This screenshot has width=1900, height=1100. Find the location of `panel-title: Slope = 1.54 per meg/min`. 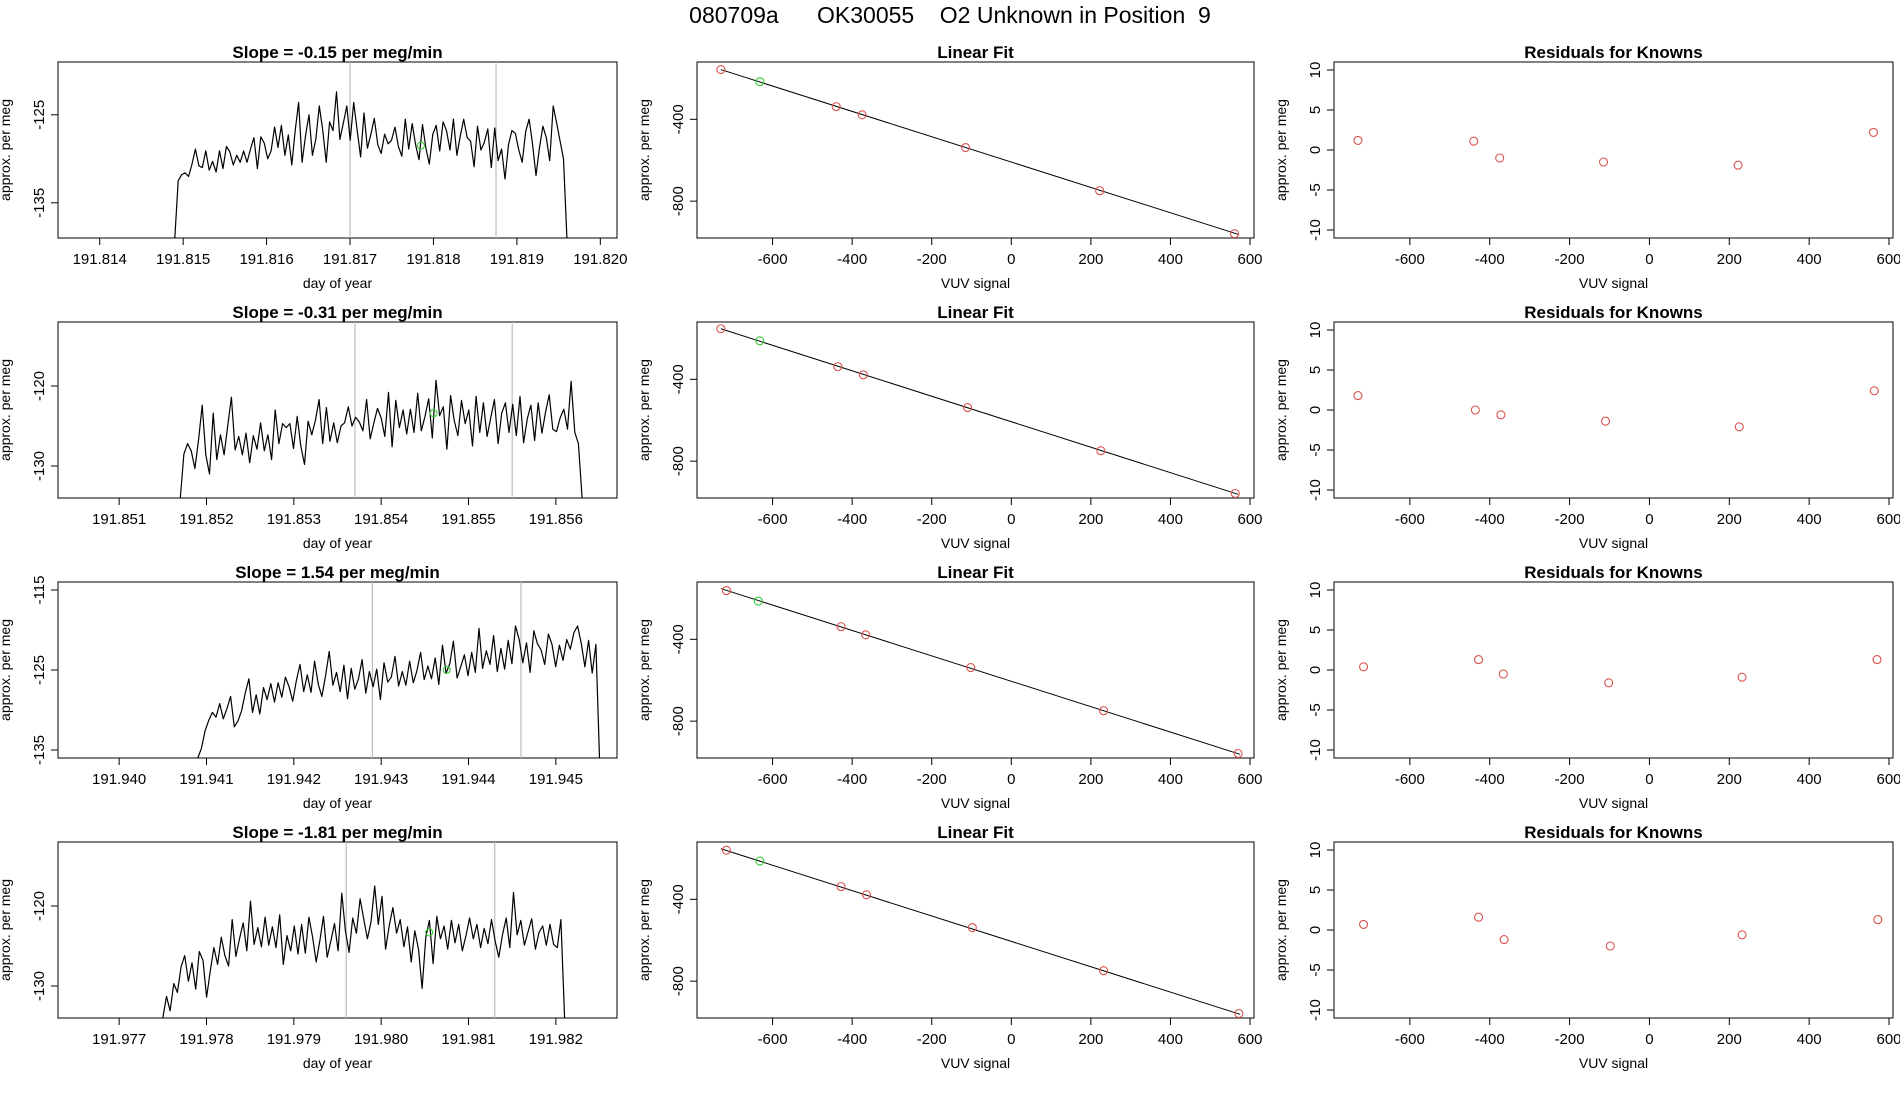

panel-title: Slope = 1.54 per meg/min is located at coordinates (337, 572).